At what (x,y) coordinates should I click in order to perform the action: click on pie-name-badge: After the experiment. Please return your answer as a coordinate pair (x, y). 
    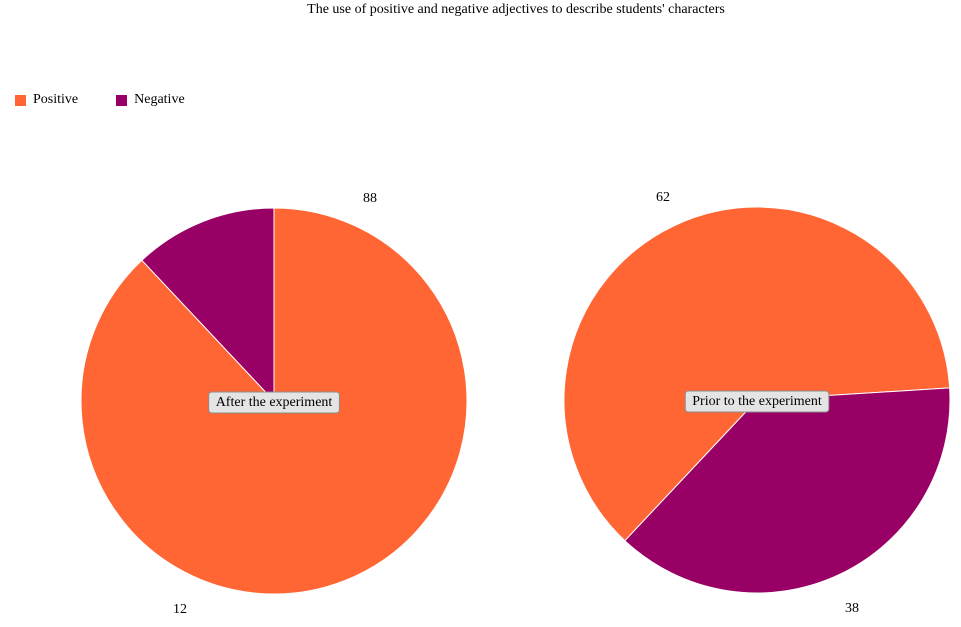
    Looking at the image, I should click on (274, 402).